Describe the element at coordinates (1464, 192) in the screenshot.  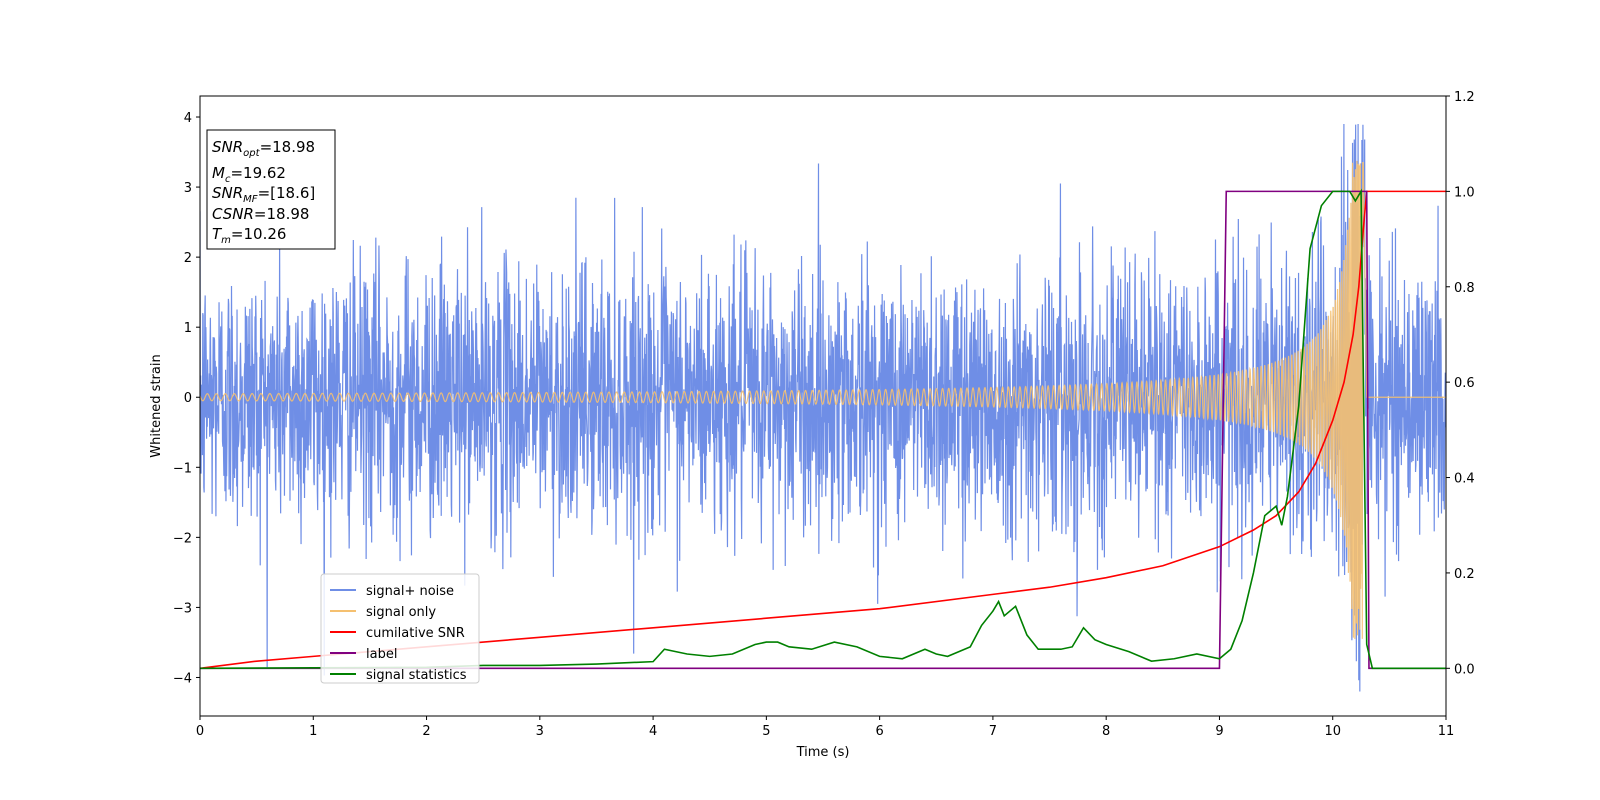
I see `y2-tick-label: 1.0` at that location.